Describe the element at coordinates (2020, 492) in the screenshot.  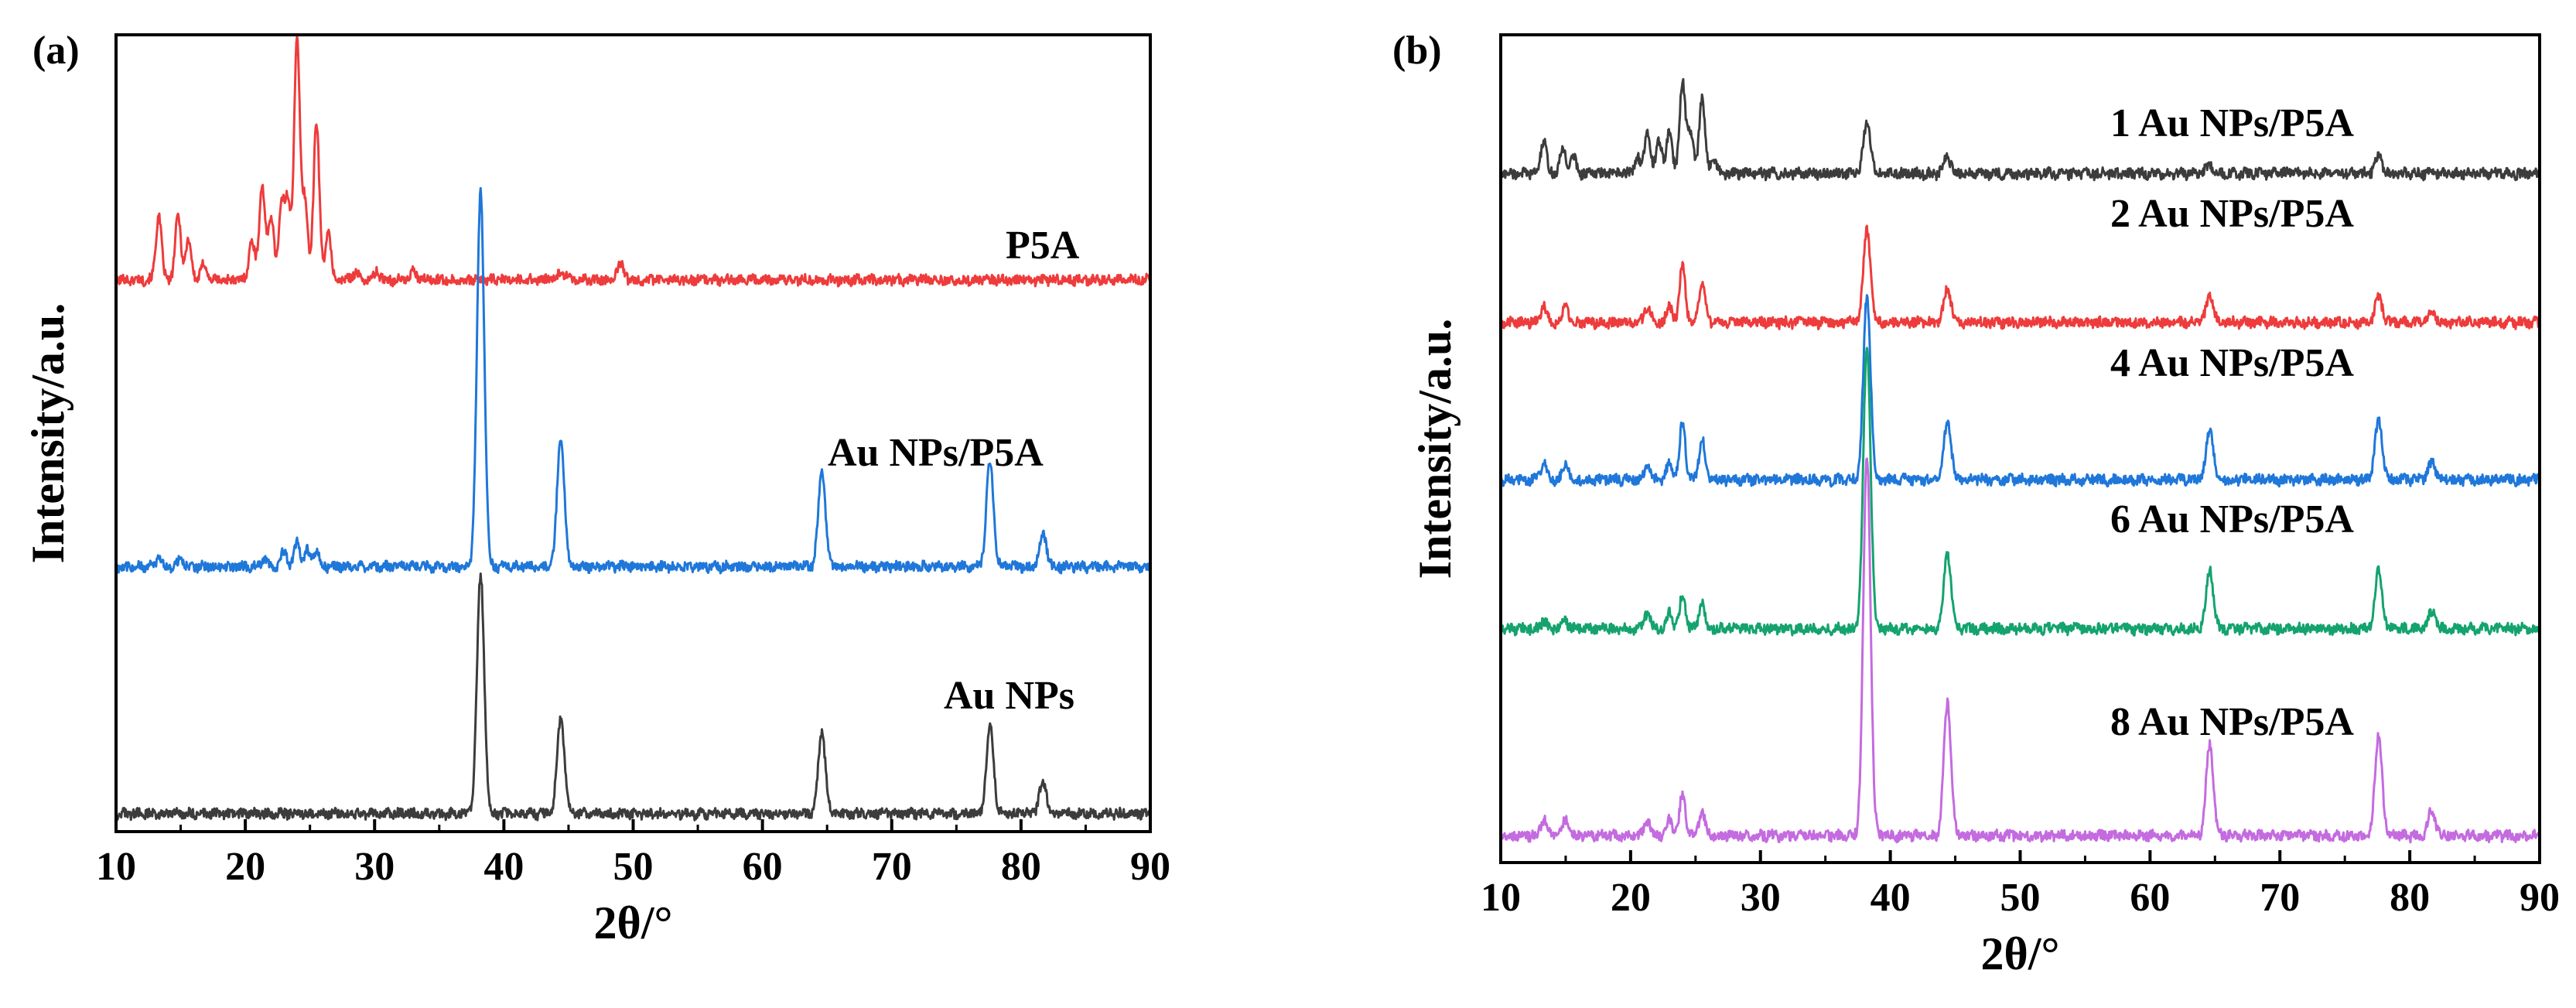
I see `series-line-6-au-nps-p5a` at that location.